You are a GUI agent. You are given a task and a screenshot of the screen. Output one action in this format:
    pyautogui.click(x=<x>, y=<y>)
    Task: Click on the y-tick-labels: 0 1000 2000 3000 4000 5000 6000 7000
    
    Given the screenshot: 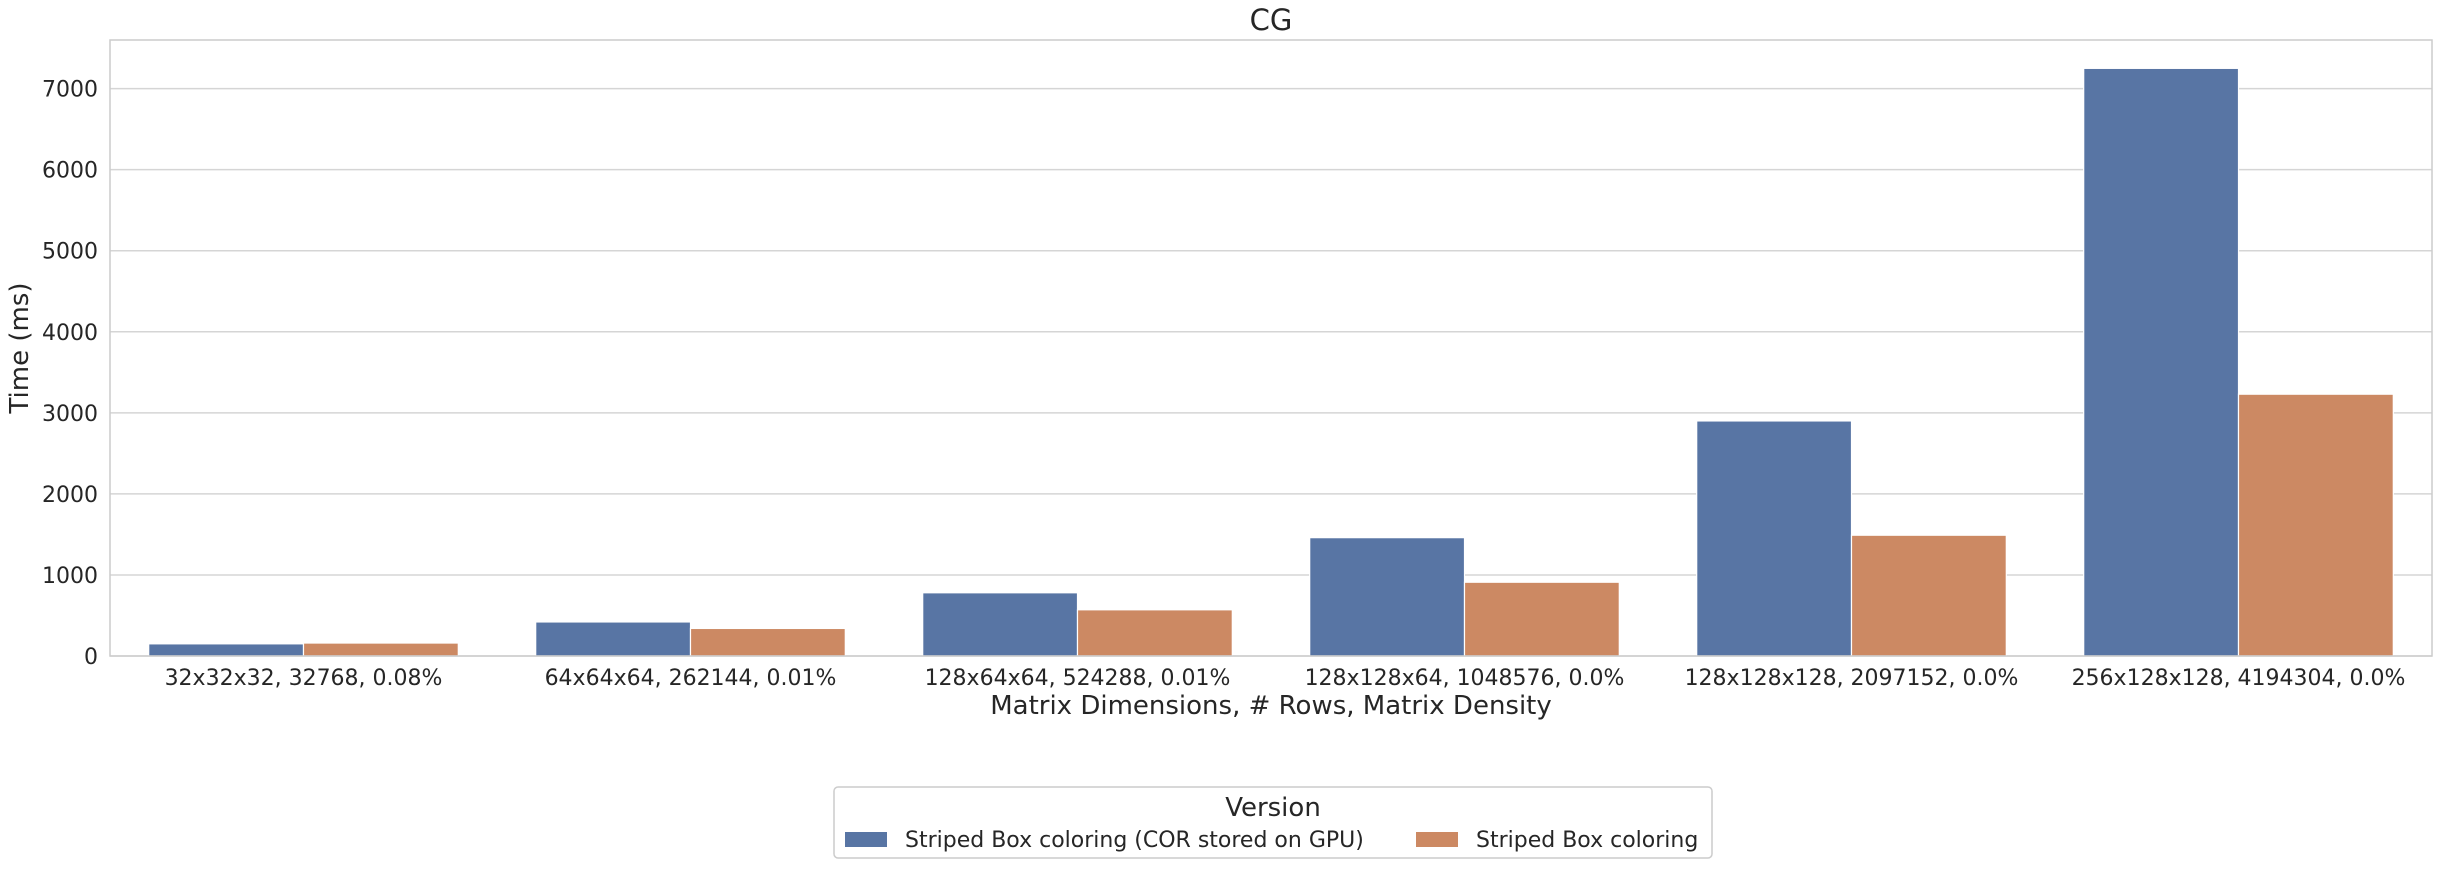 What is the action you would take?
    pyautogui.click(x=70, y=374)
    